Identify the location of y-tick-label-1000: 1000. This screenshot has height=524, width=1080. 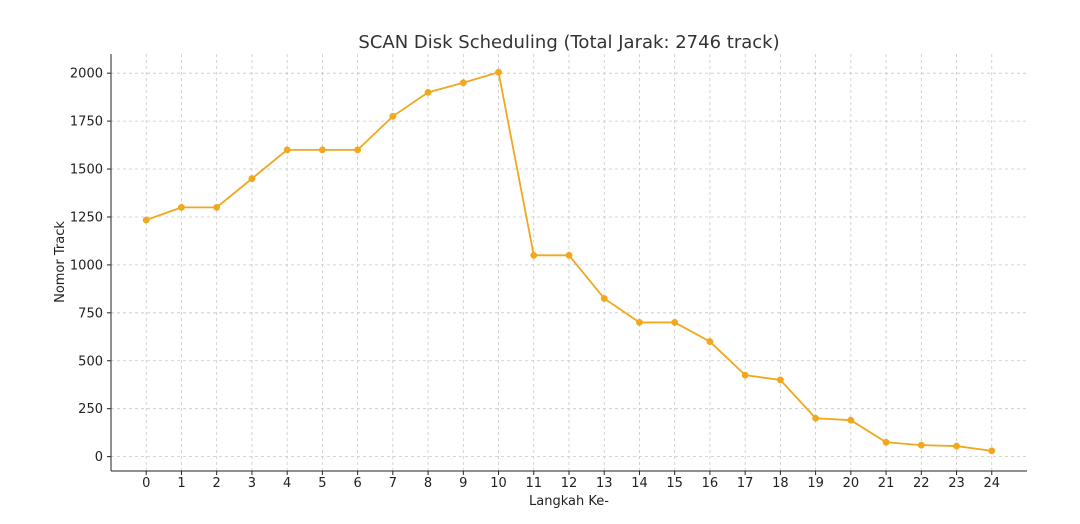
(86, 265).